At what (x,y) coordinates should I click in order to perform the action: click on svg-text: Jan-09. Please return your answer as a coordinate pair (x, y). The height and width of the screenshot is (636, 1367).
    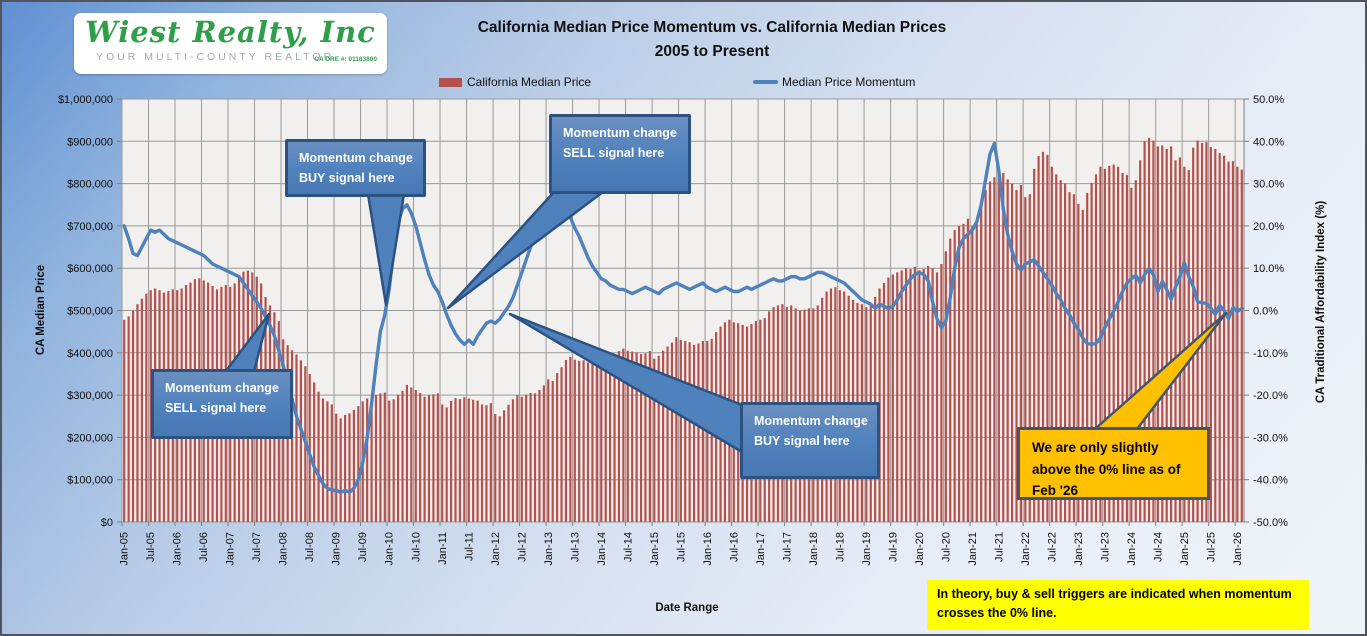
    Looking at the image, I should click on (337, 549).